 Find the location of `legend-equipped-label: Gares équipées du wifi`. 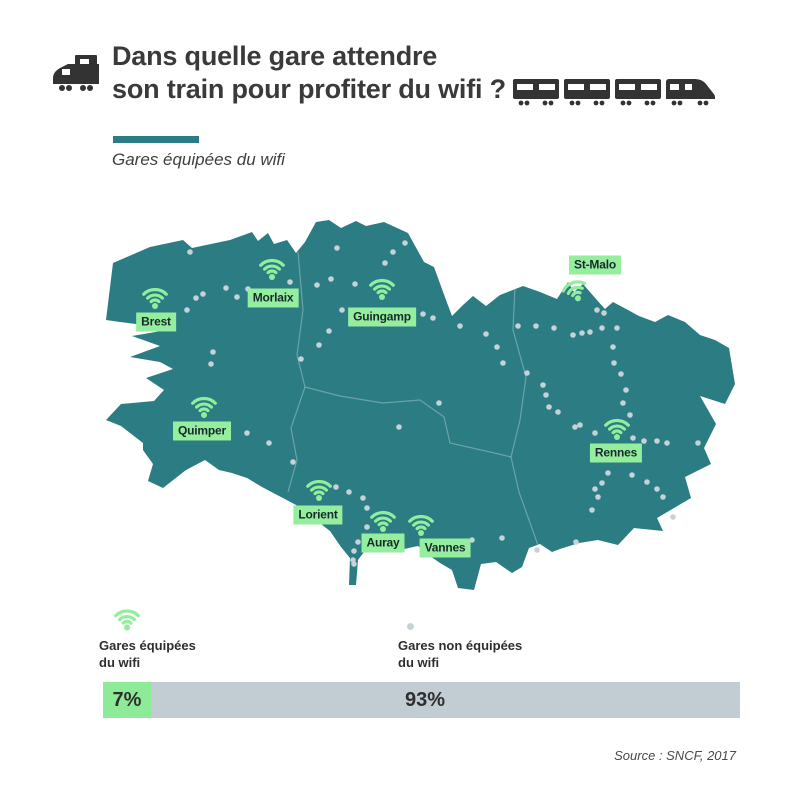

legend-equipped-label: Gares équipées du wifi is located at coordinates (147, 654).